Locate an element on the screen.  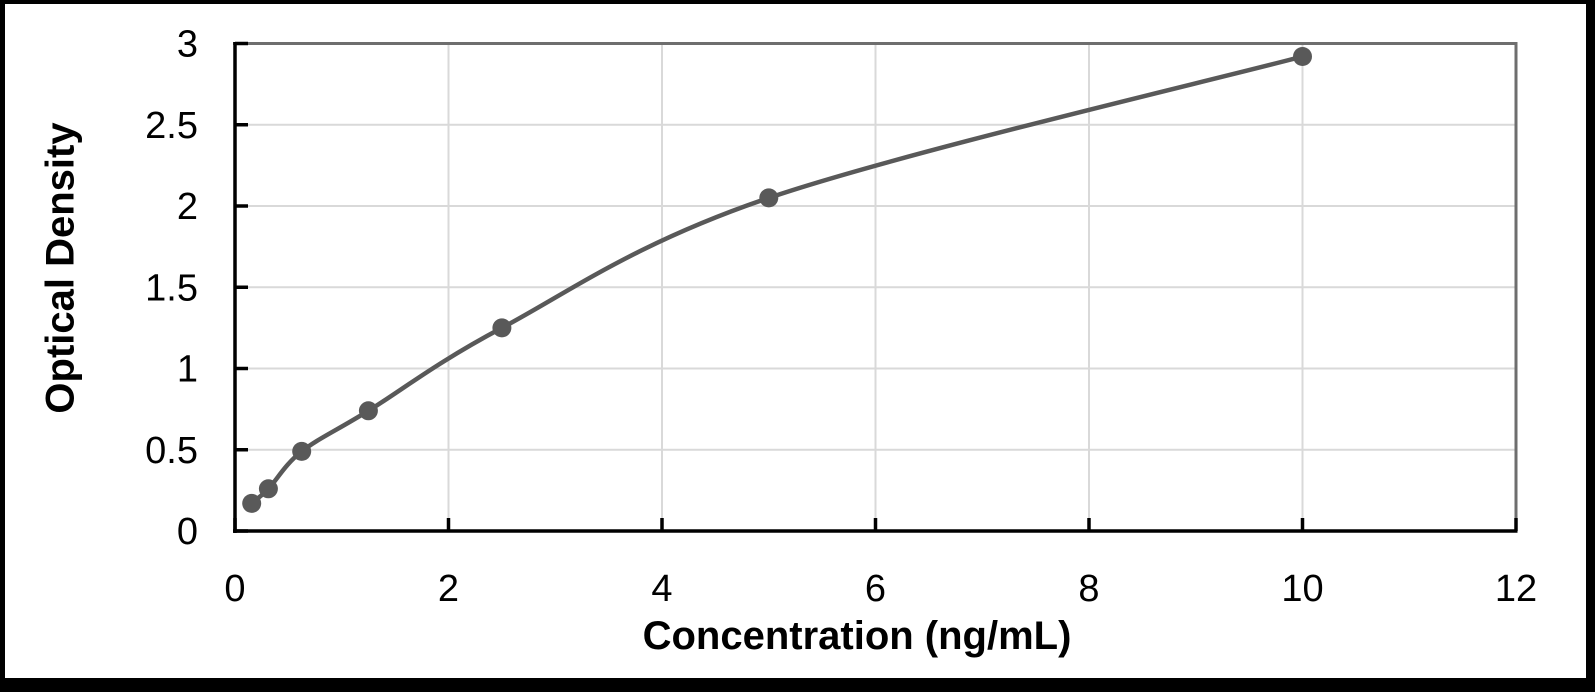
x-axis-title: Concentration (ng/mL) is located at coordinates (857, 636).